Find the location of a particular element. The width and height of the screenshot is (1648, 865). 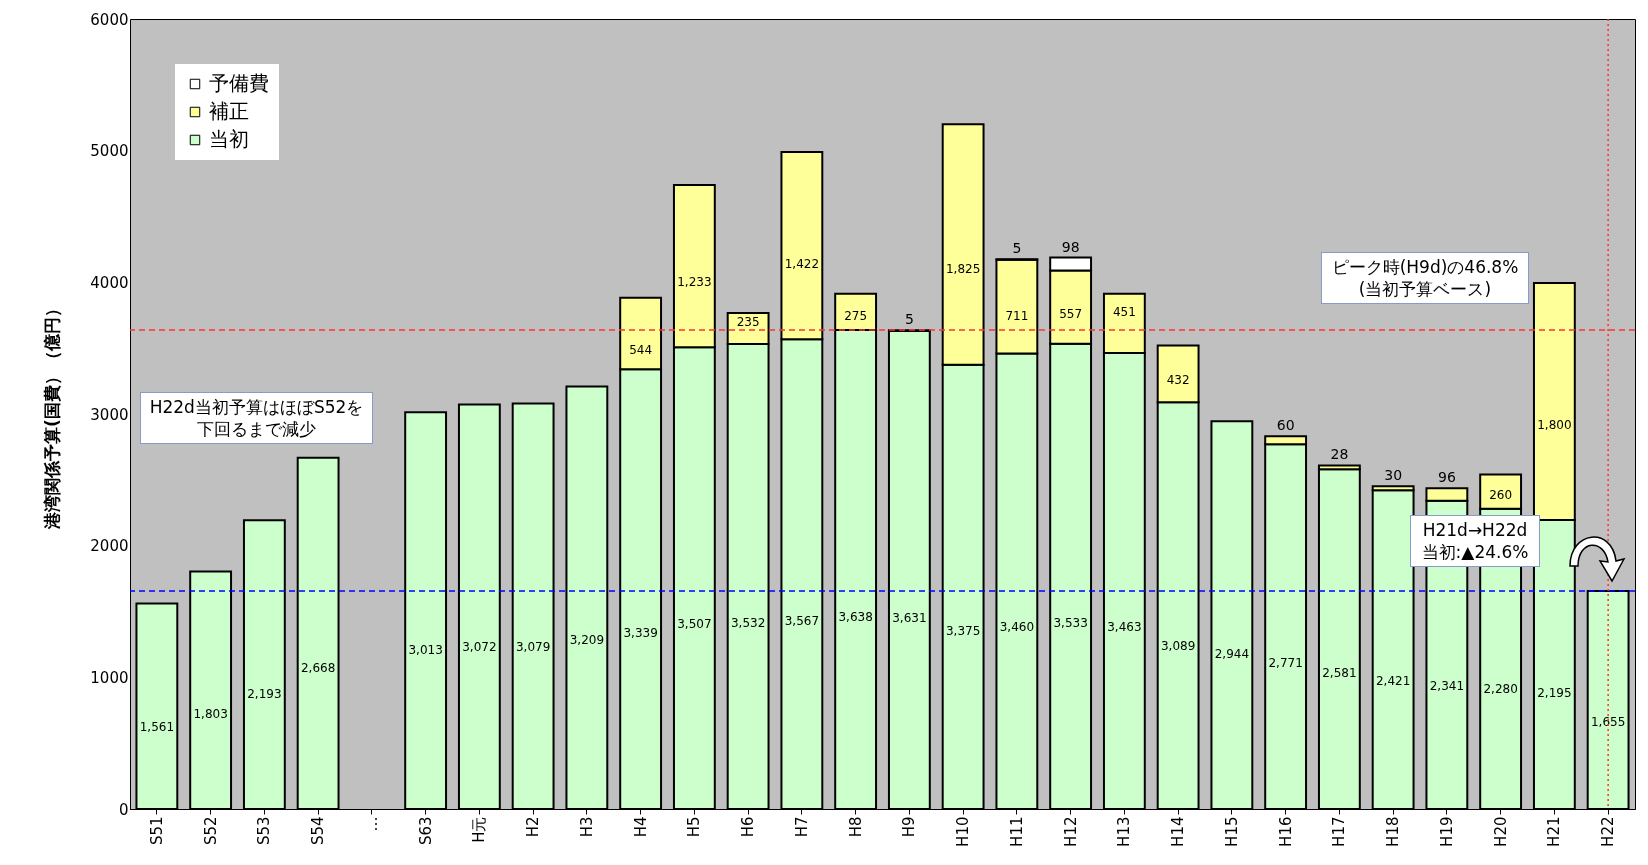

annotation: ピーク時(H9d)の46.8%(当初予算ベース) is located at coordinates (1425, 278).